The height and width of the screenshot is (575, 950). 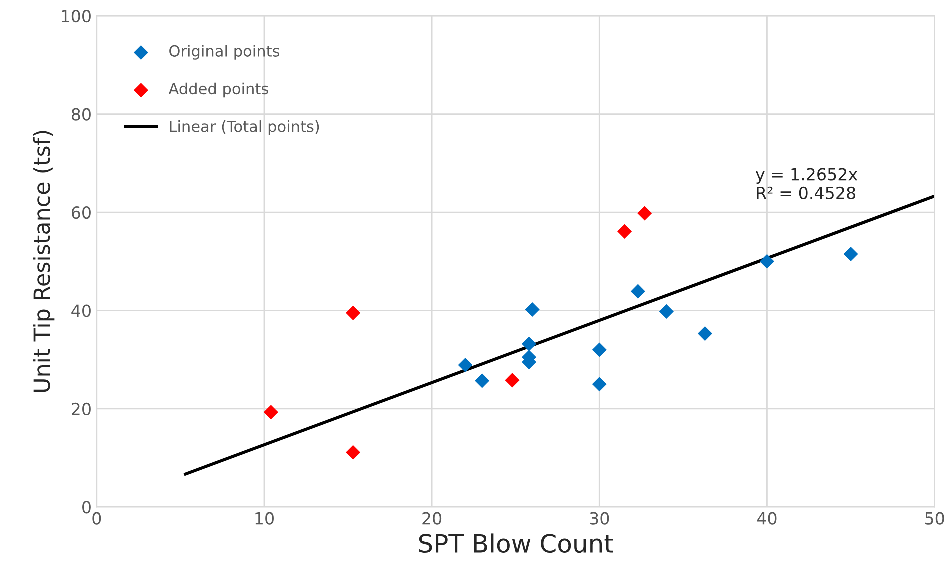 What do you see at coordinates (44, 261) in the screenshot?
I see `y-axis-title: Unit Tip Resistance (tsf)` at bounding box center [44, 261].